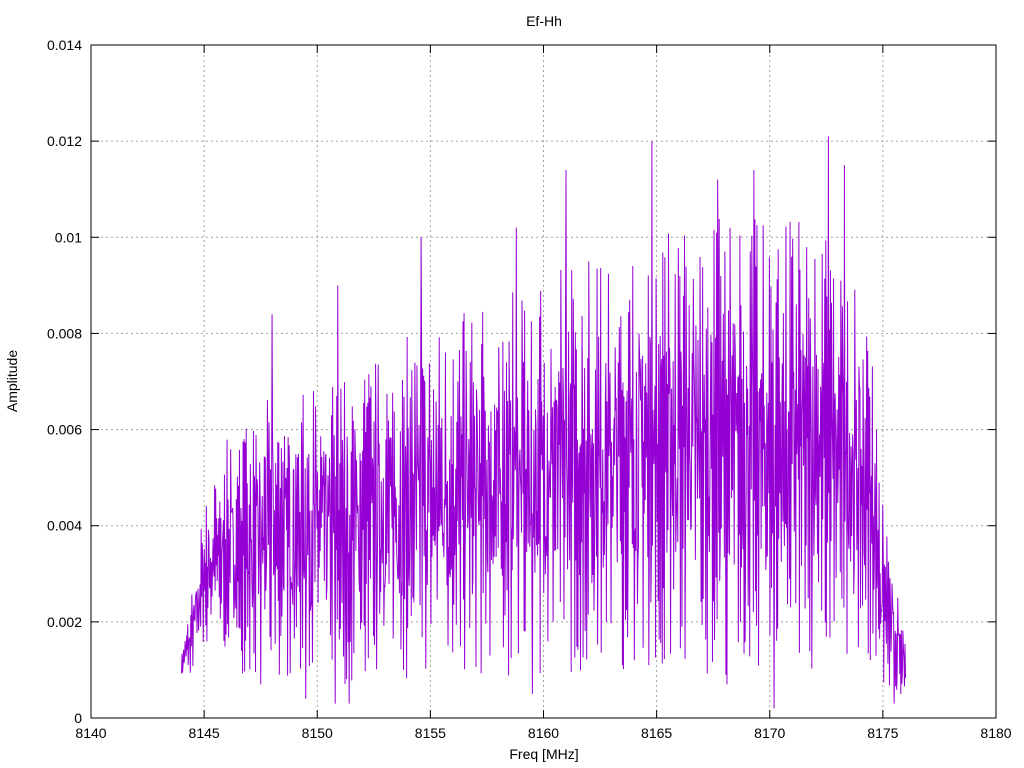 The image size is (1024, 768). Describe the element at coordinates (64, 141) in the screenshot. I see `y-tick-label: 0.012` at that location.